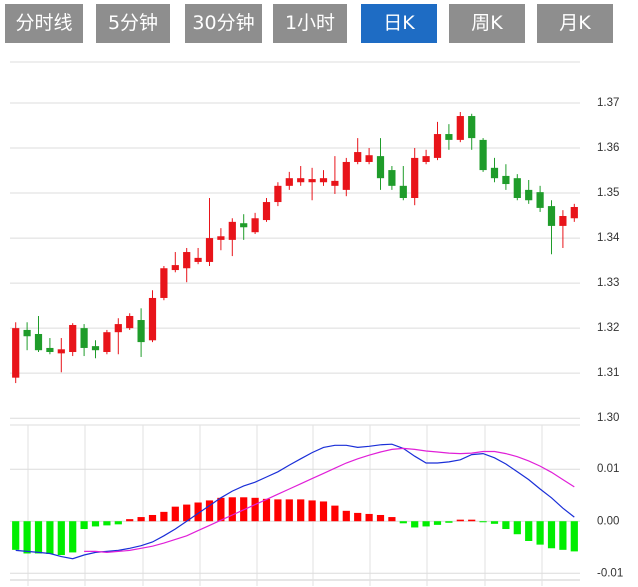 Image resolution: width=638 pixels, height=587 pixels. I want to click on period-tab: 1小时, so click(310, 23).